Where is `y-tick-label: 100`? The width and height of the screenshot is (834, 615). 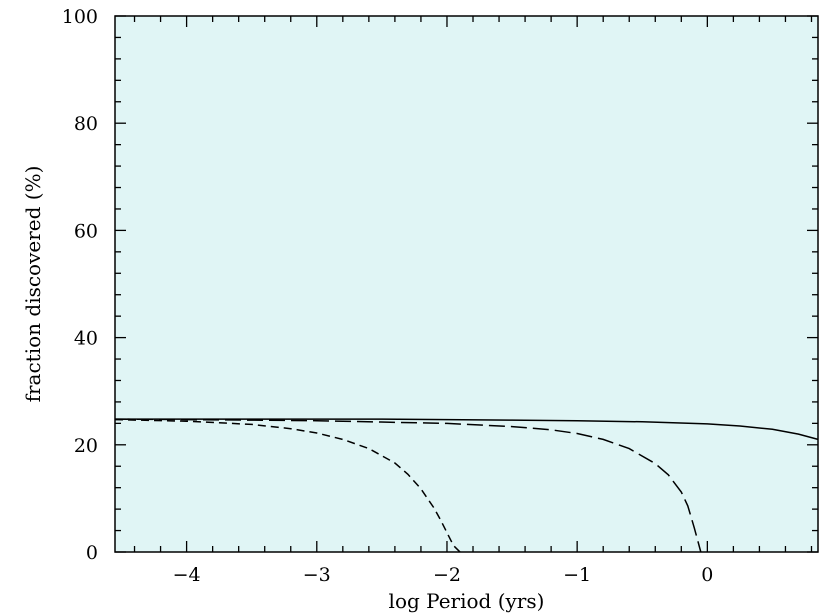 y-tick-label: 100 is located at coordinates (80, 17).